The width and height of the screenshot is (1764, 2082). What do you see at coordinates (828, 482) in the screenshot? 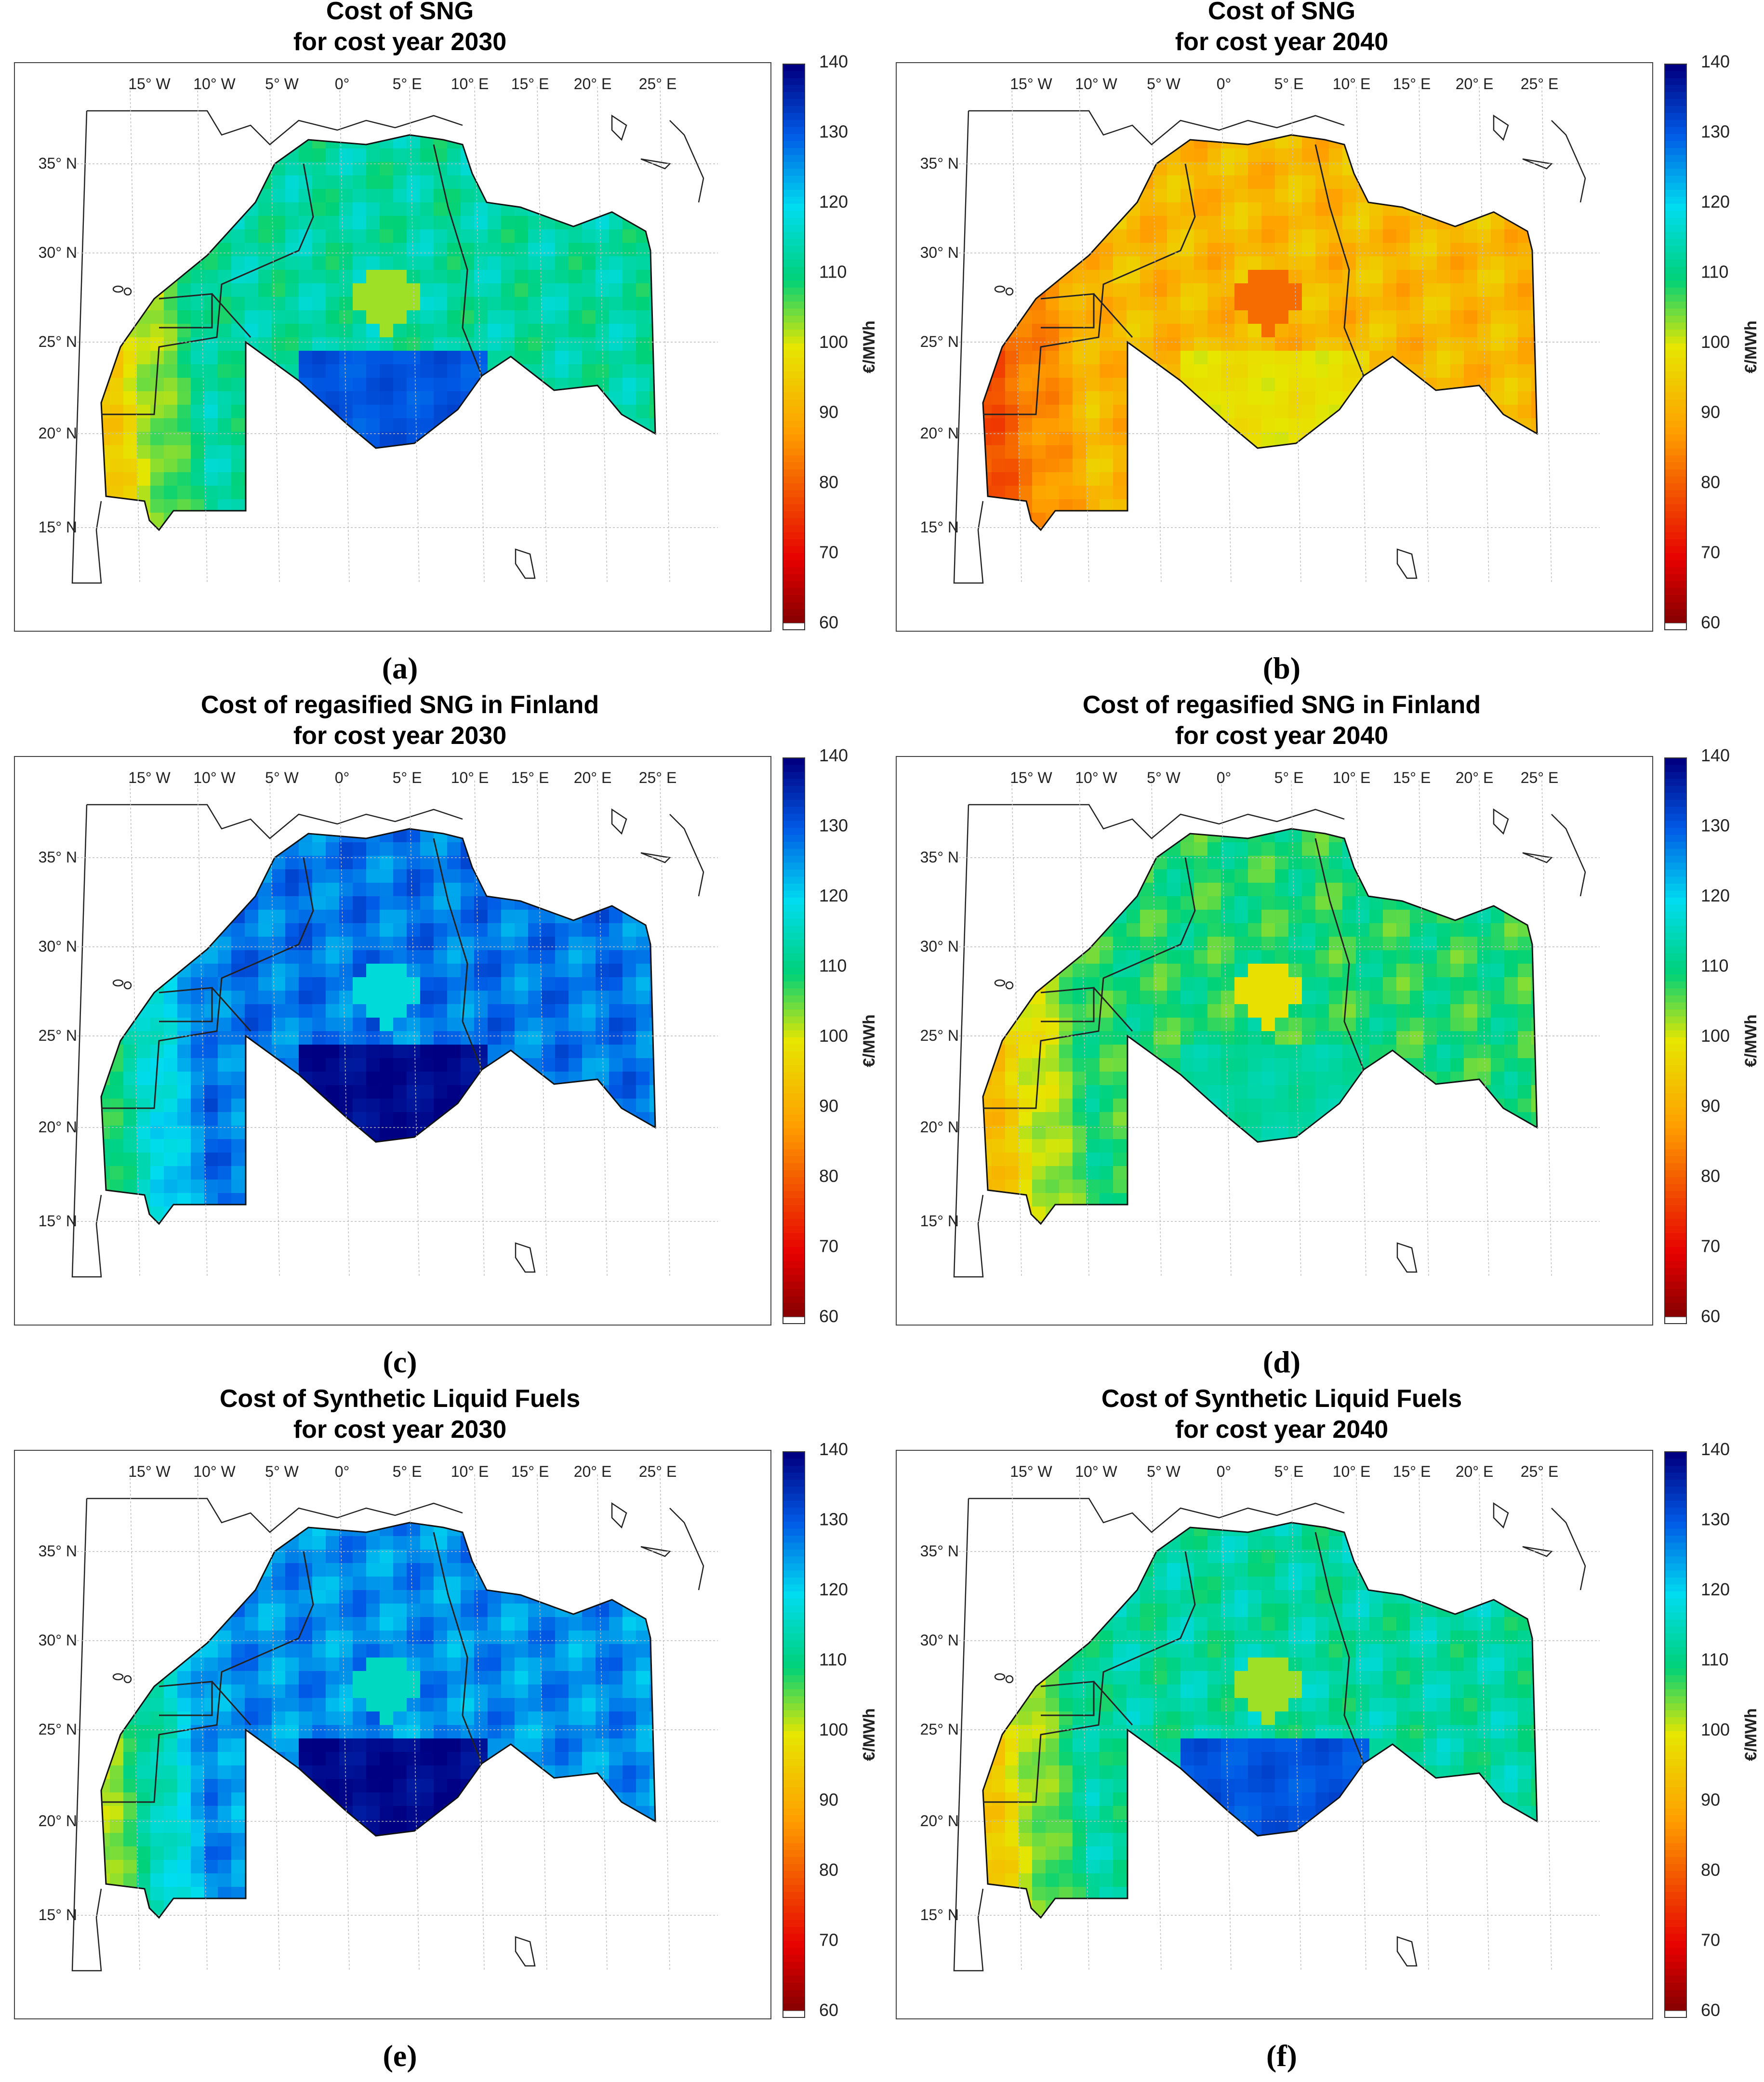
I see `colorbar-tick-label: 80` at bounding box center [828, 482].